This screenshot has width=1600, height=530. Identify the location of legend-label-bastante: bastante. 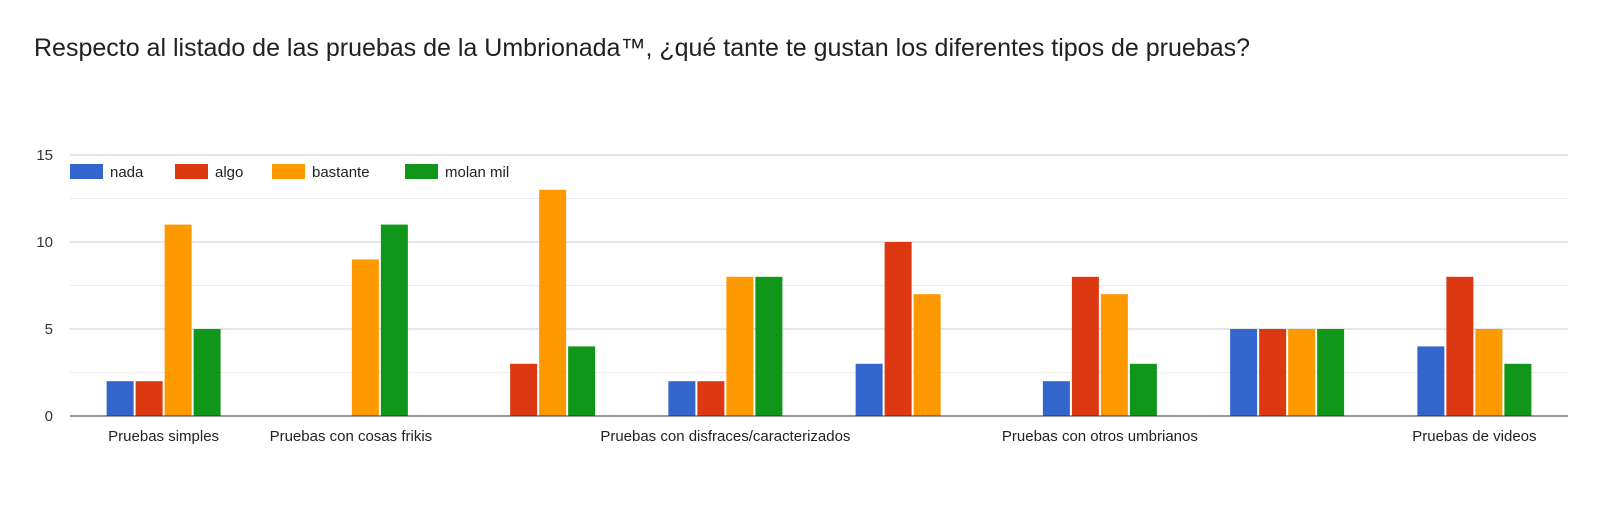
(341, 172).